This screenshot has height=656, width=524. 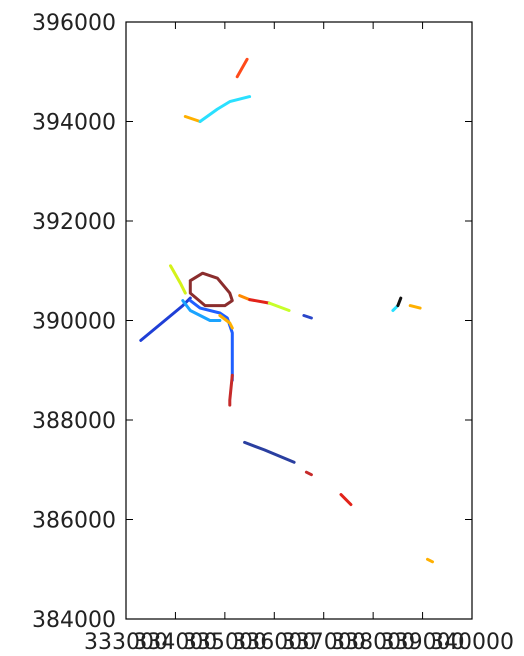 I want to click on x-tick-label: 333000, so click(x=126, y=642).